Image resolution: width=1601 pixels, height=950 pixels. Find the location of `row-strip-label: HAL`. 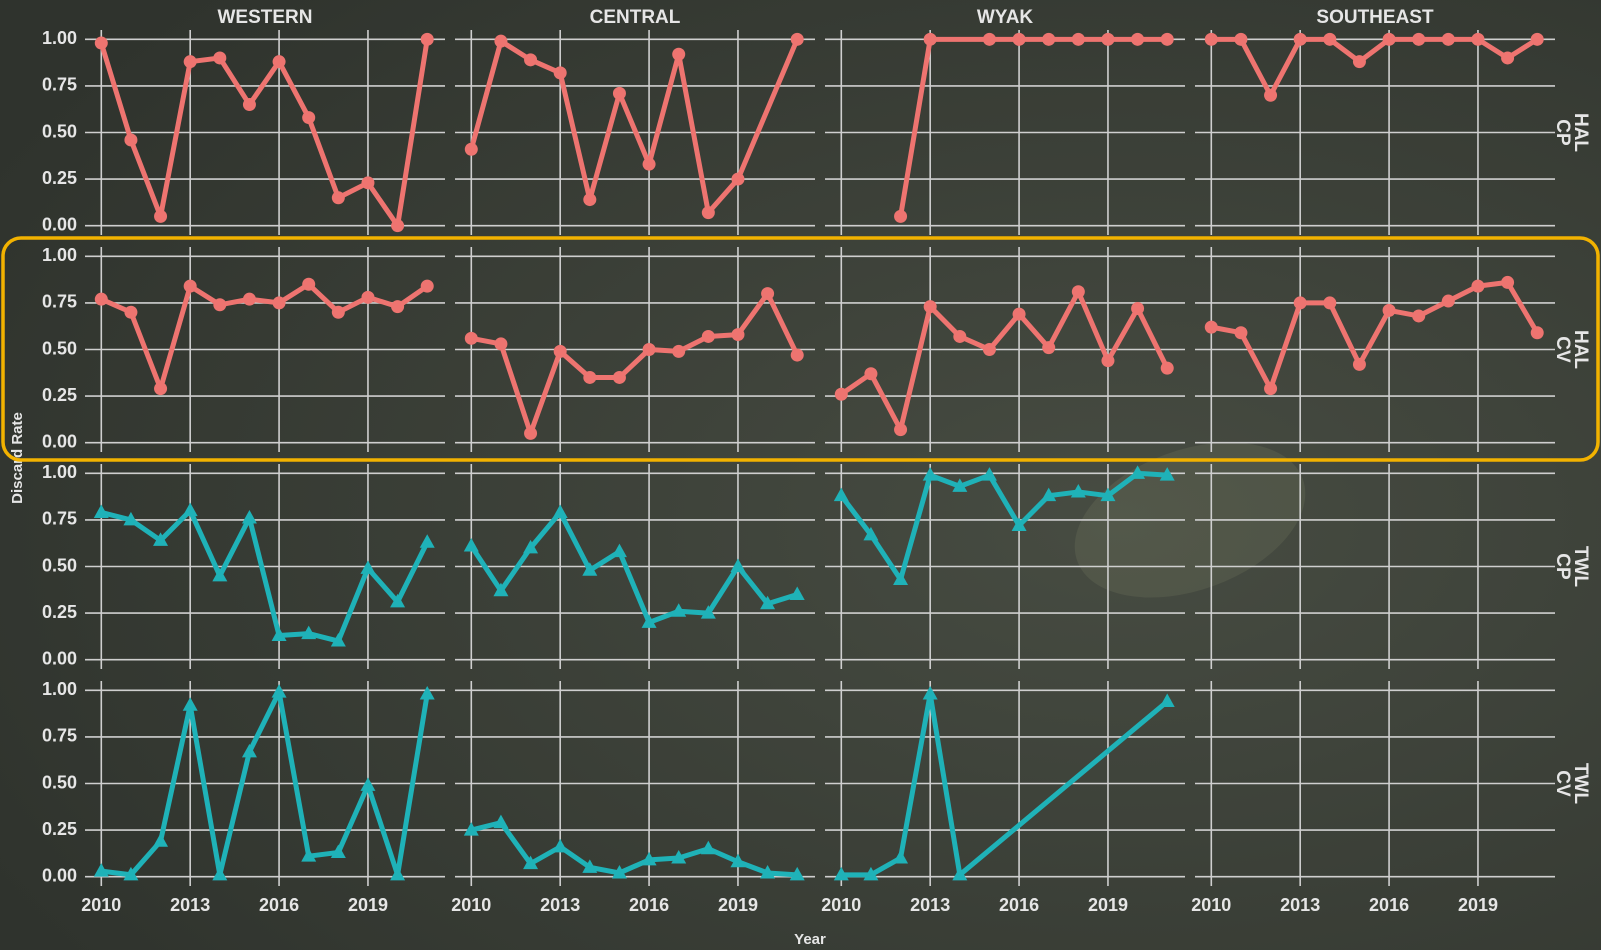

row-strip-label: HAL is located at coordinates (1580, 349).